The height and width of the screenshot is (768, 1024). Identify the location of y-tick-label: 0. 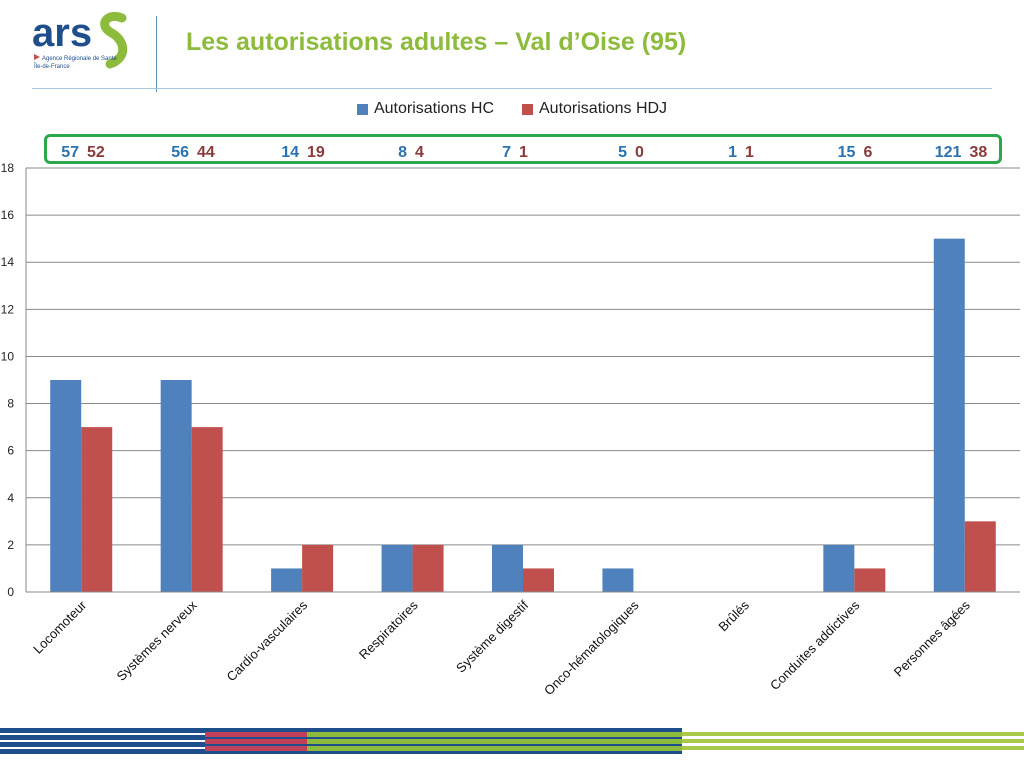
(10, 592).